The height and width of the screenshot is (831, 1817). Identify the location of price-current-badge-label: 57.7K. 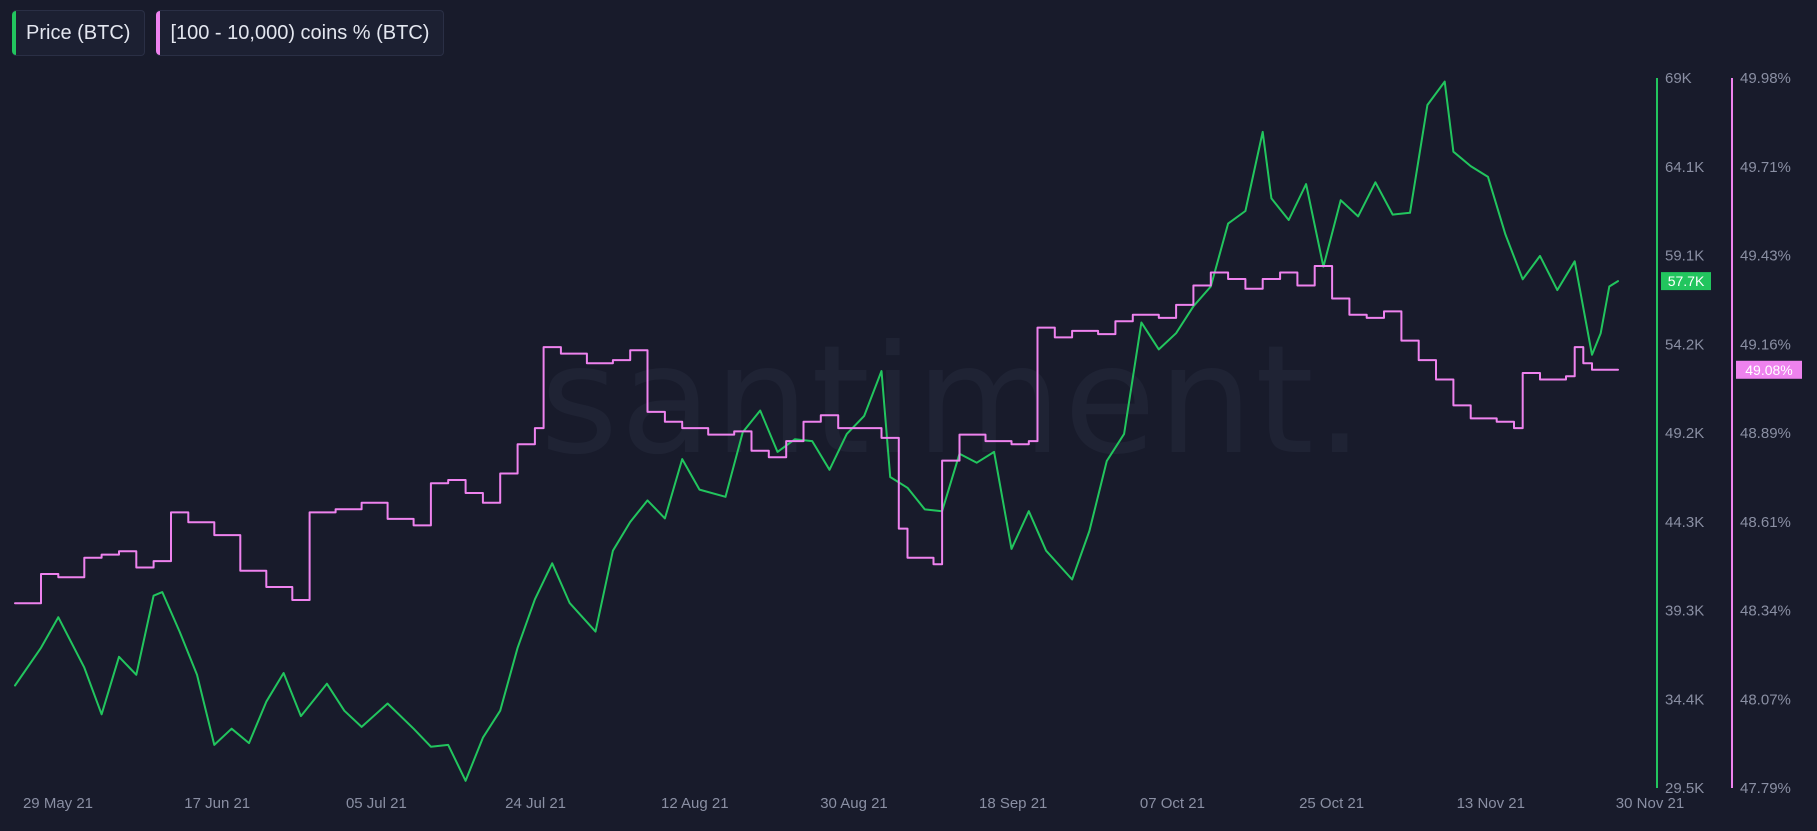
(1686, 281).